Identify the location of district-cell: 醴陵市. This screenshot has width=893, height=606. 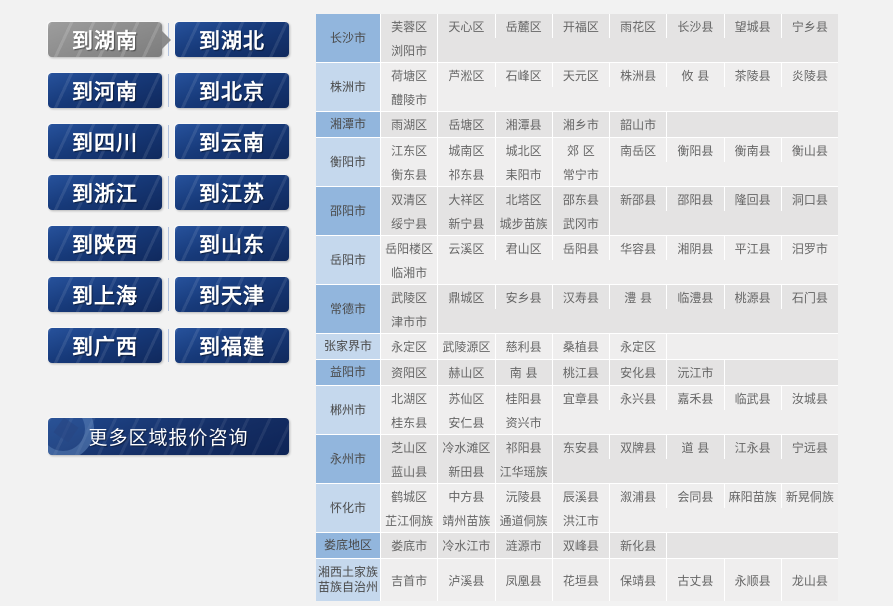
(409, 99).